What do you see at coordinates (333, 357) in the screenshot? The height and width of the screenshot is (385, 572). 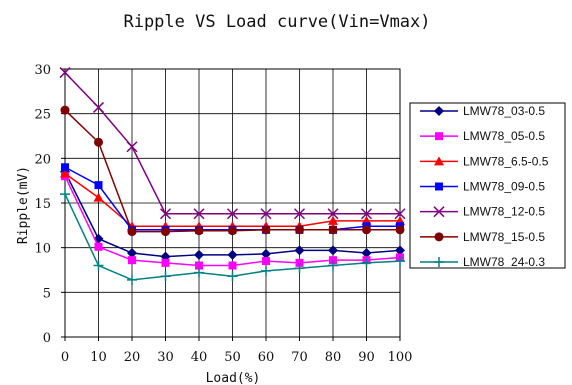 I see `x-tick-label: 80` at bounding box center [333, 357].